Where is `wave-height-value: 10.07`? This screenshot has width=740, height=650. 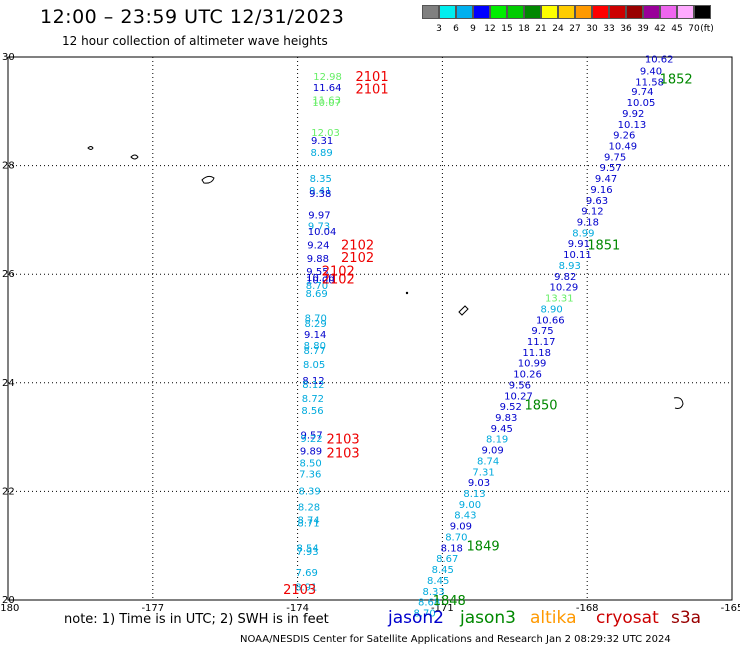 wave-height-value: 10.07 is located at coordinates (326, 103).